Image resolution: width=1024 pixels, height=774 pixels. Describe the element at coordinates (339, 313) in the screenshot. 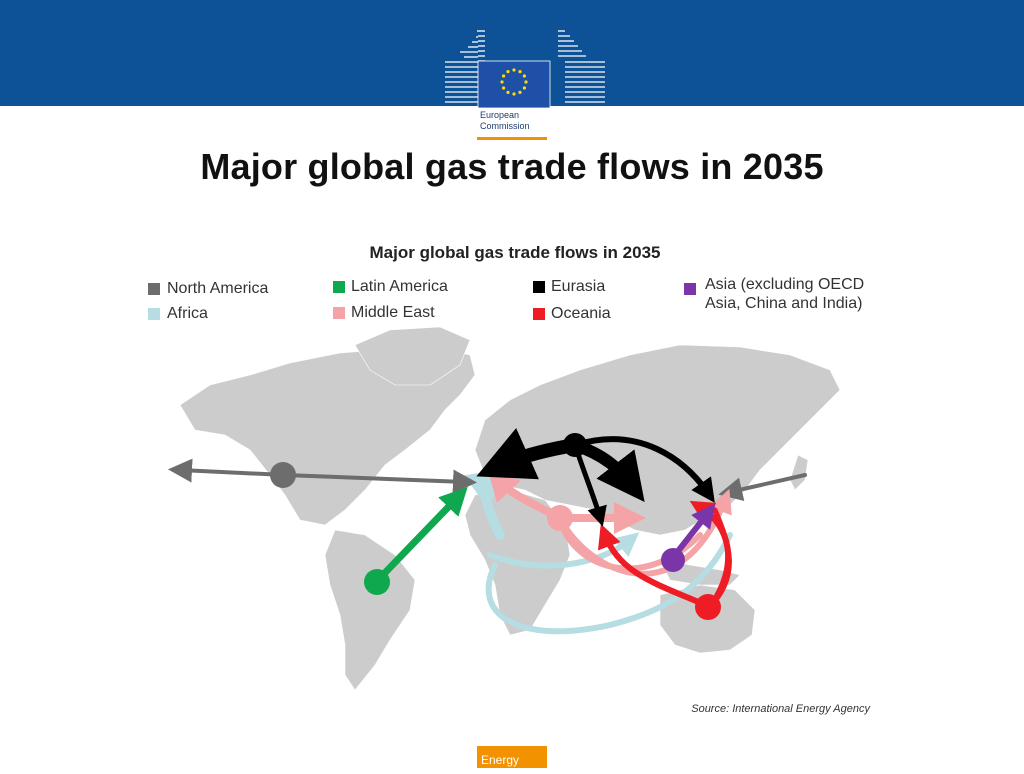

I see `legend-swatch-middle-east` at that location.